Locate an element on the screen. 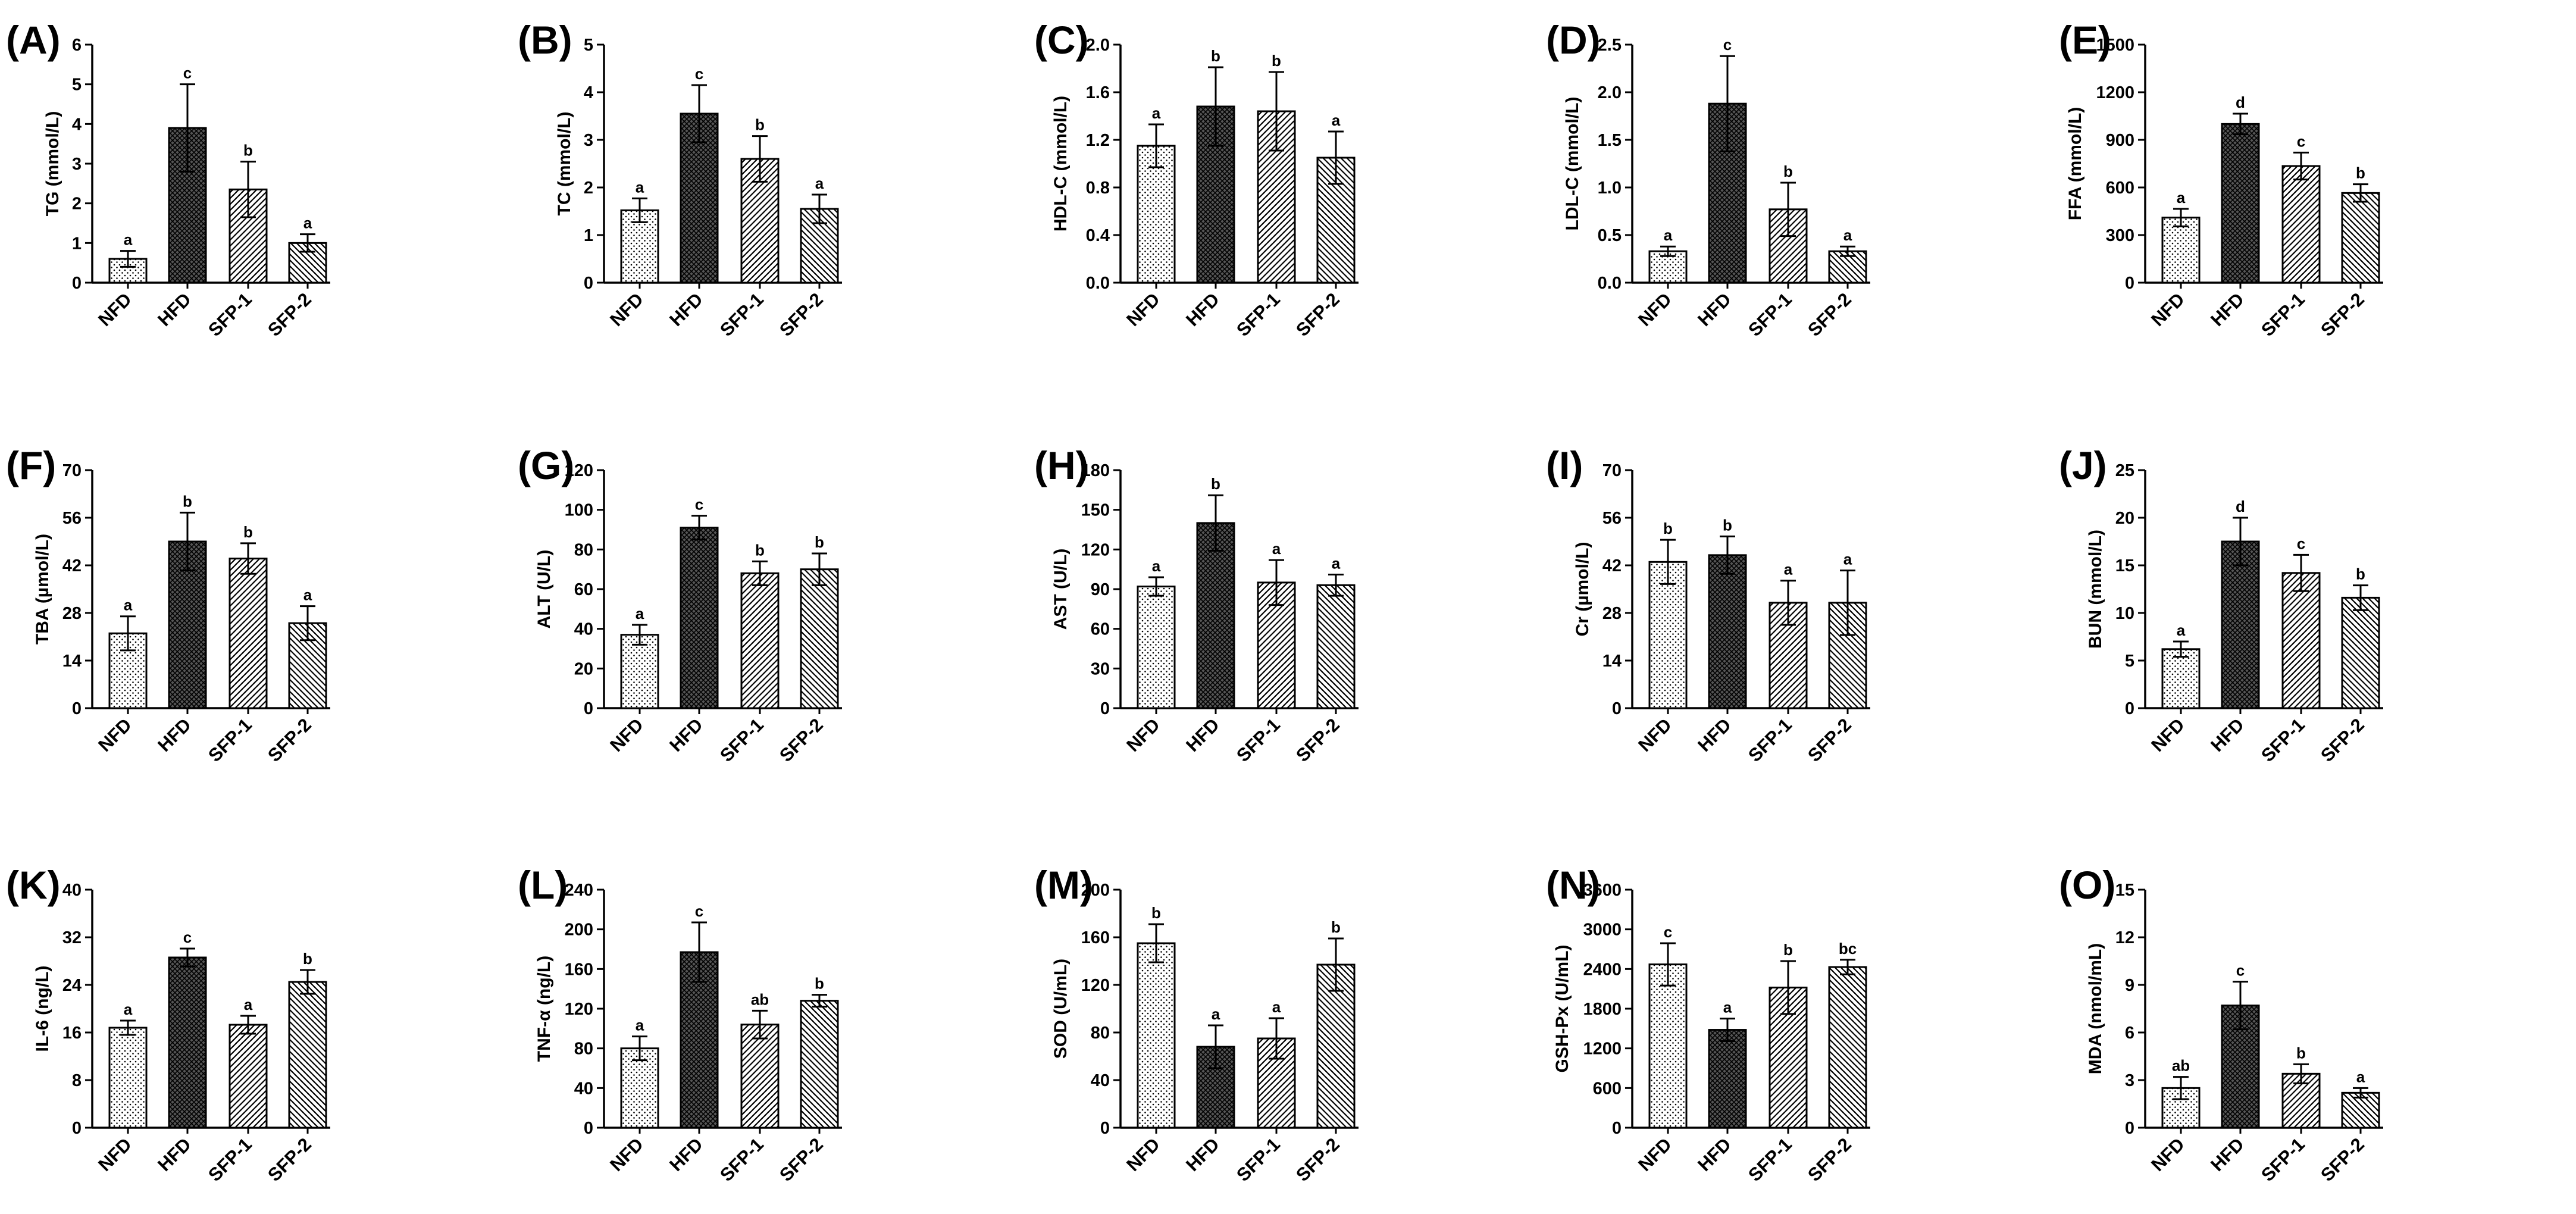  panel-label: (A) is located at coordinates (33, 40).